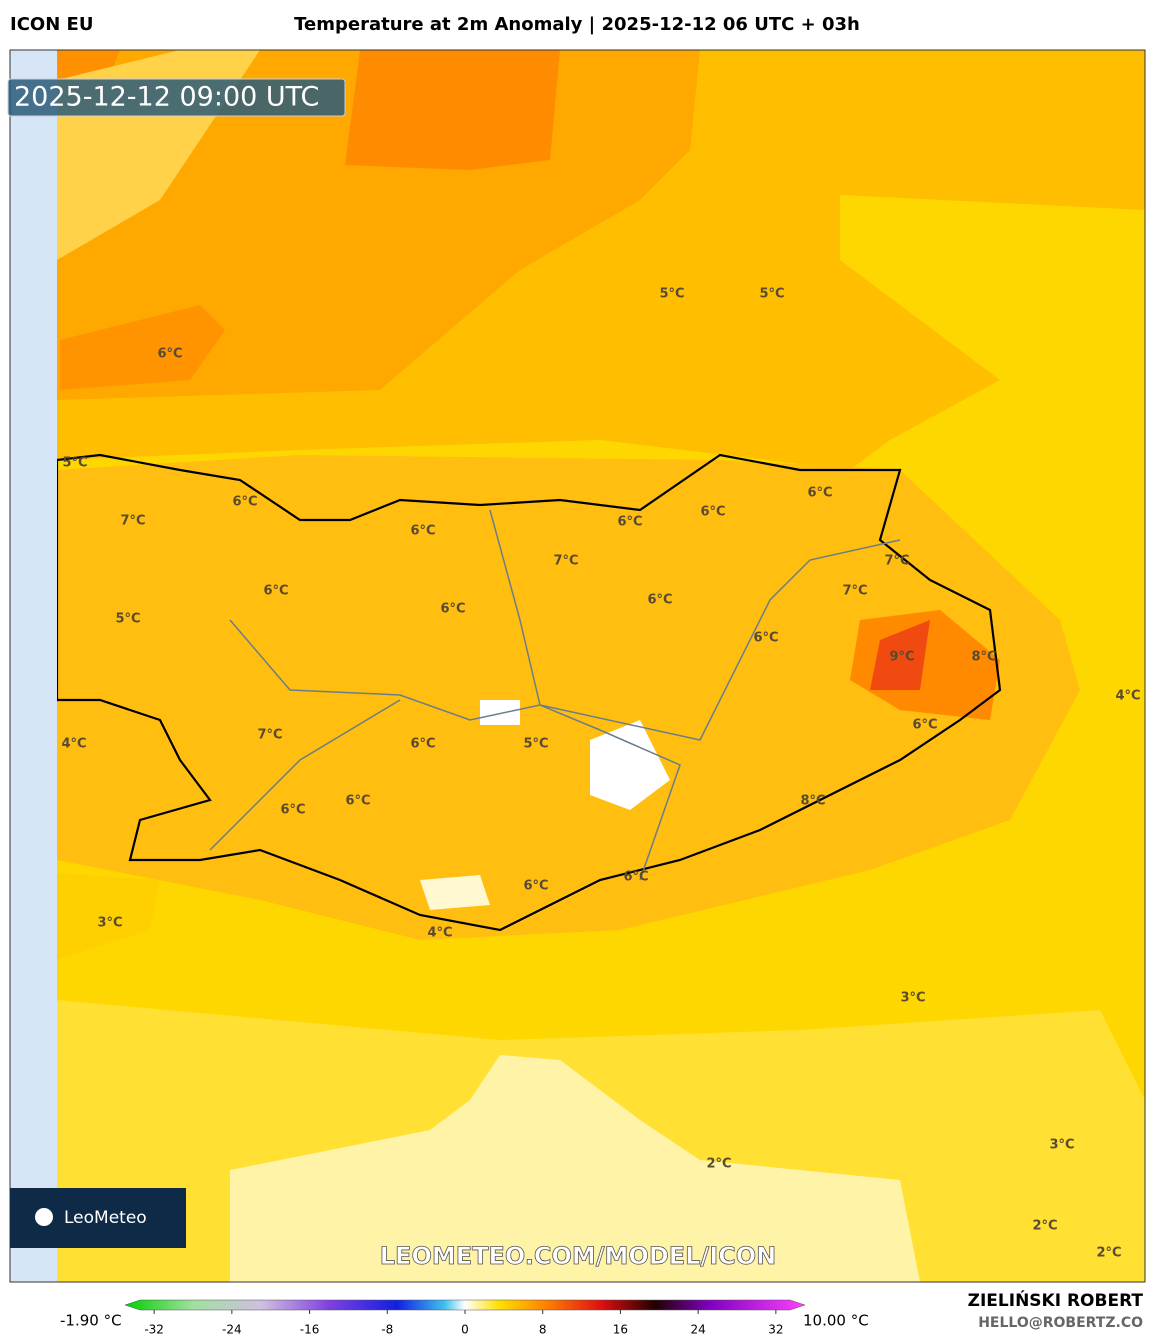  Describe the element at coordinates (578, 1256) in the screenshot. I see `watermark: LEOMETEO.COM/MODEL/ICON` at that location.